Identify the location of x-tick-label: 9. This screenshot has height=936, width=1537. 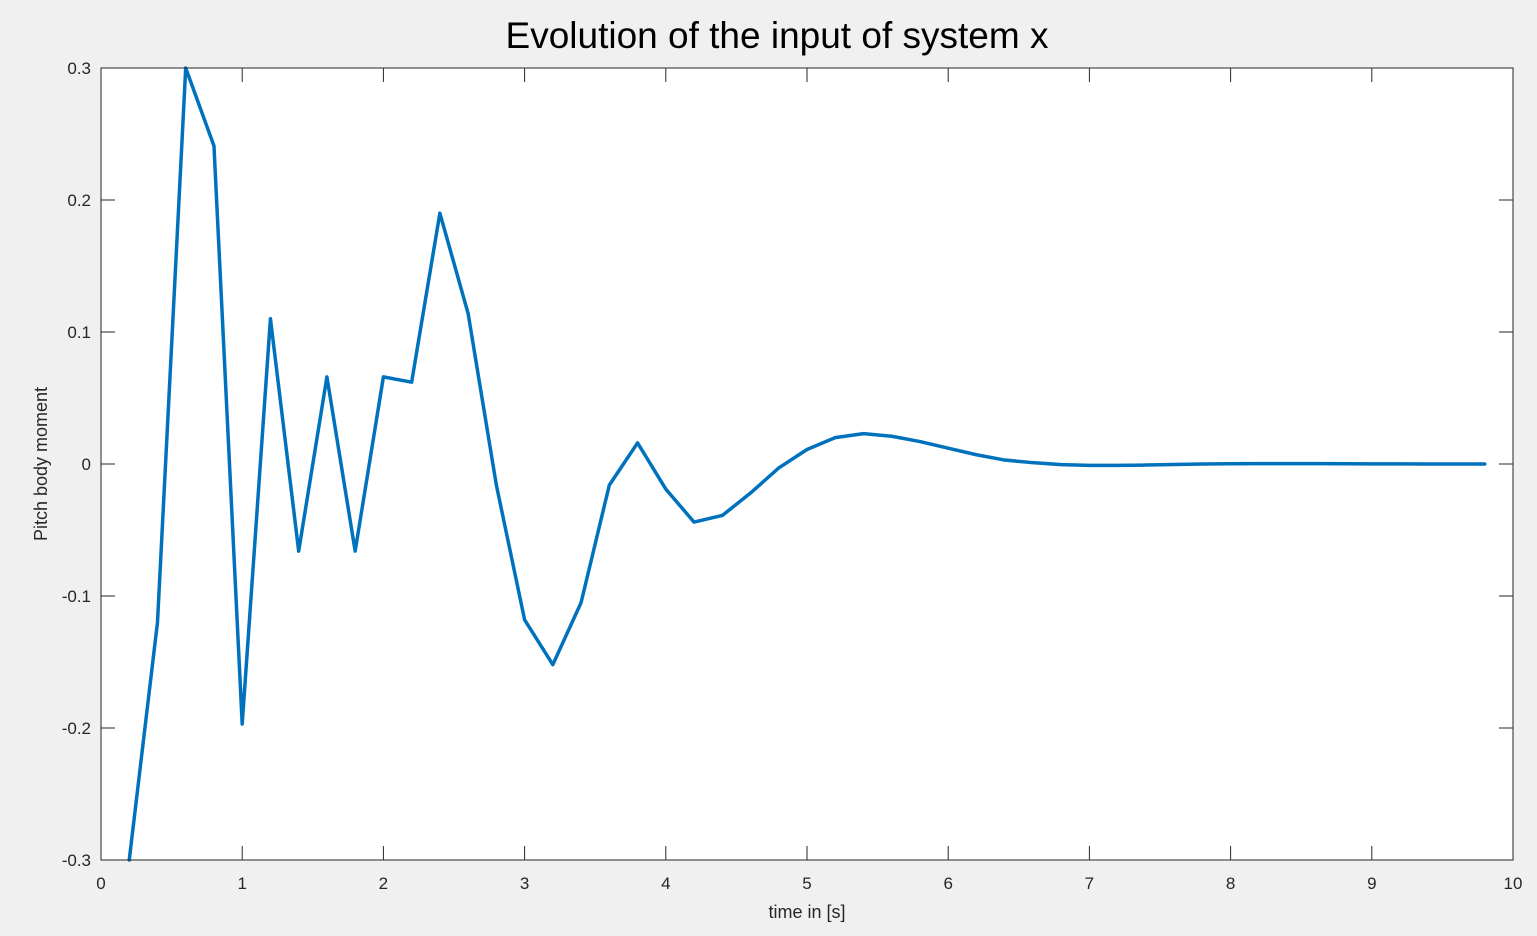
(1371, 883).